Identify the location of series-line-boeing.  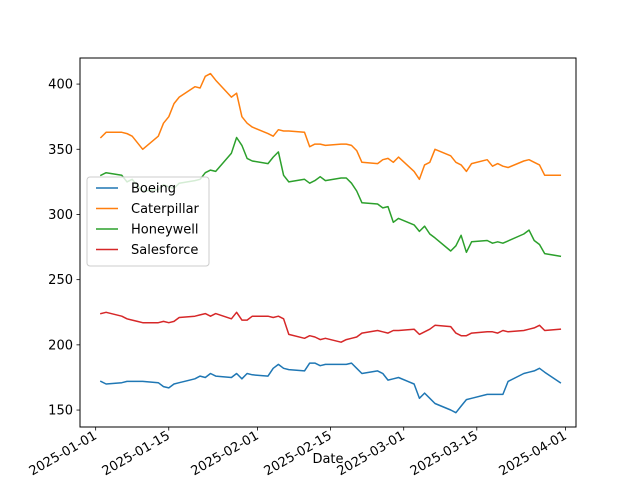
(330, 388).